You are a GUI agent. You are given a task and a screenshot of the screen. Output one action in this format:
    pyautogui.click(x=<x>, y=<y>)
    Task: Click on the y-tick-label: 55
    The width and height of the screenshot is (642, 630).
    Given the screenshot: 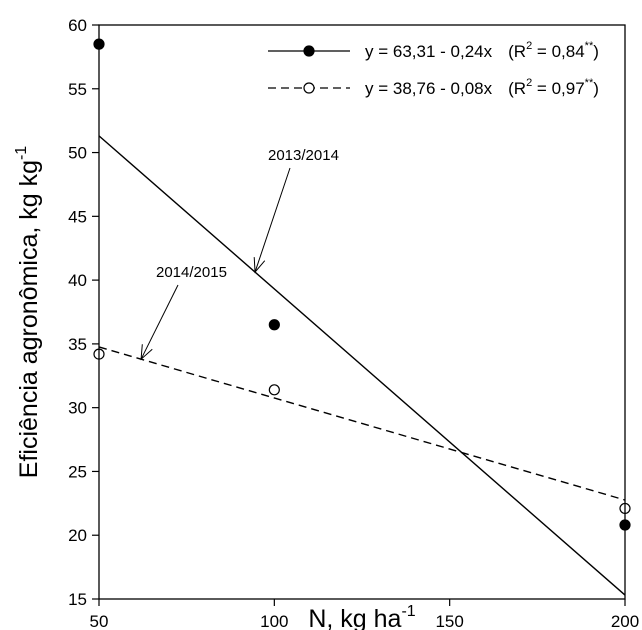 What is the action you would take?
    pyautogui.click(x=77, y=89)
    